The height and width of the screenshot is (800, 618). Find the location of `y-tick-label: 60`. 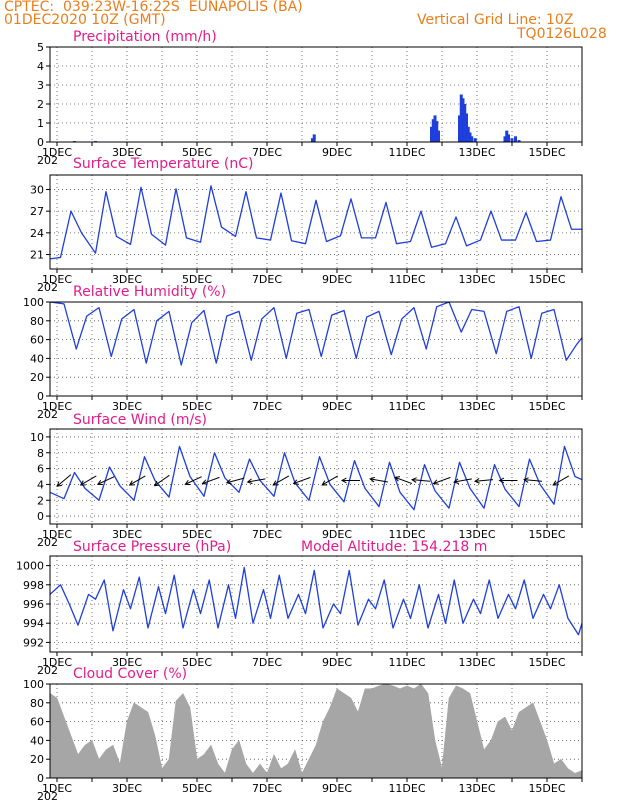

y-tick-label: 60 is located at coordinates (37, 722).